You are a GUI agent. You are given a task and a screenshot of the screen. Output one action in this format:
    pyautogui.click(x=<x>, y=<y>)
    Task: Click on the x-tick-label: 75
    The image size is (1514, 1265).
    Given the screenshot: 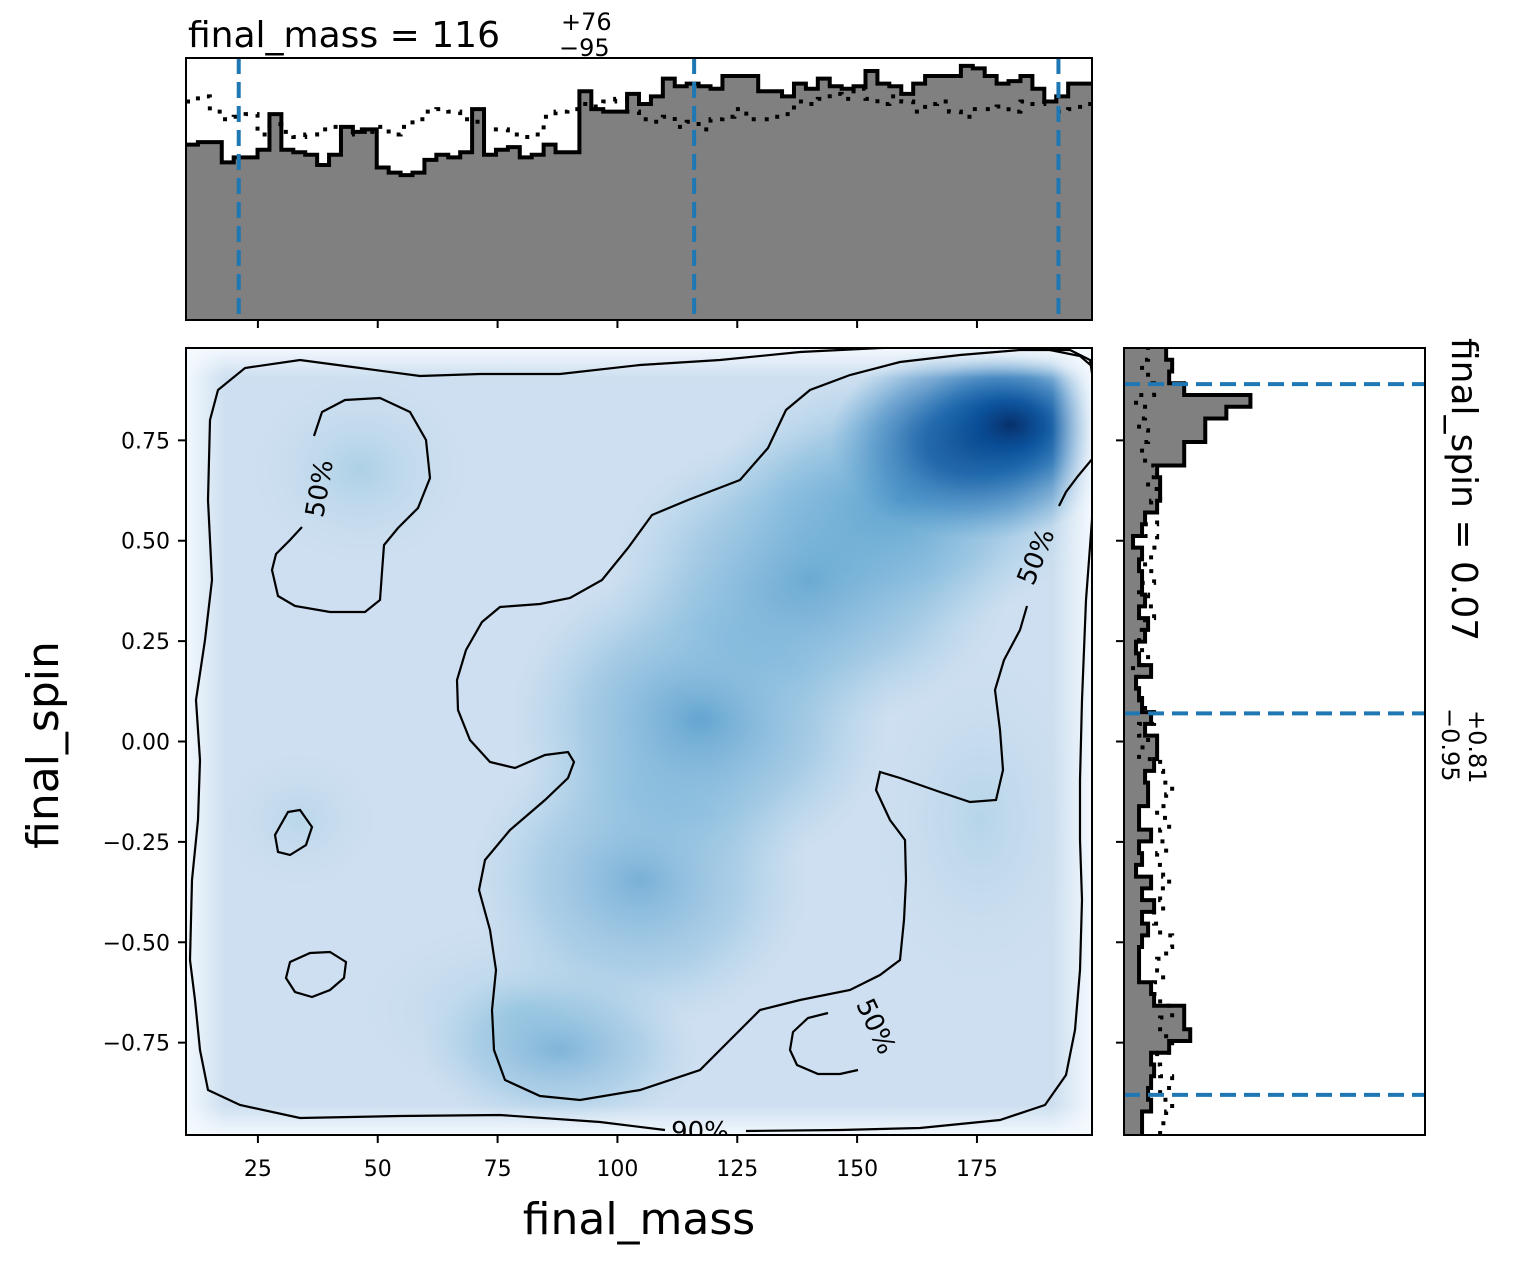 What is the action you would take?
    pyautogui.click(x=498, y=1169)
    